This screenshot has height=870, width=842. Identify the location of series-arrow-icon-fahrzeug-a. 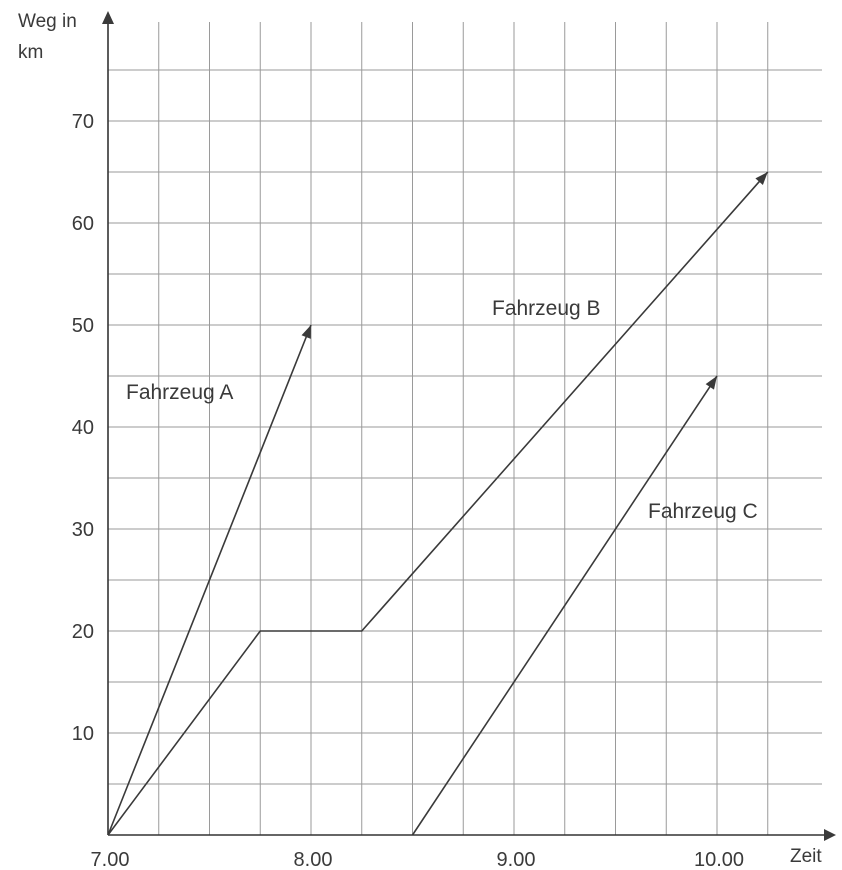
(306, 332).